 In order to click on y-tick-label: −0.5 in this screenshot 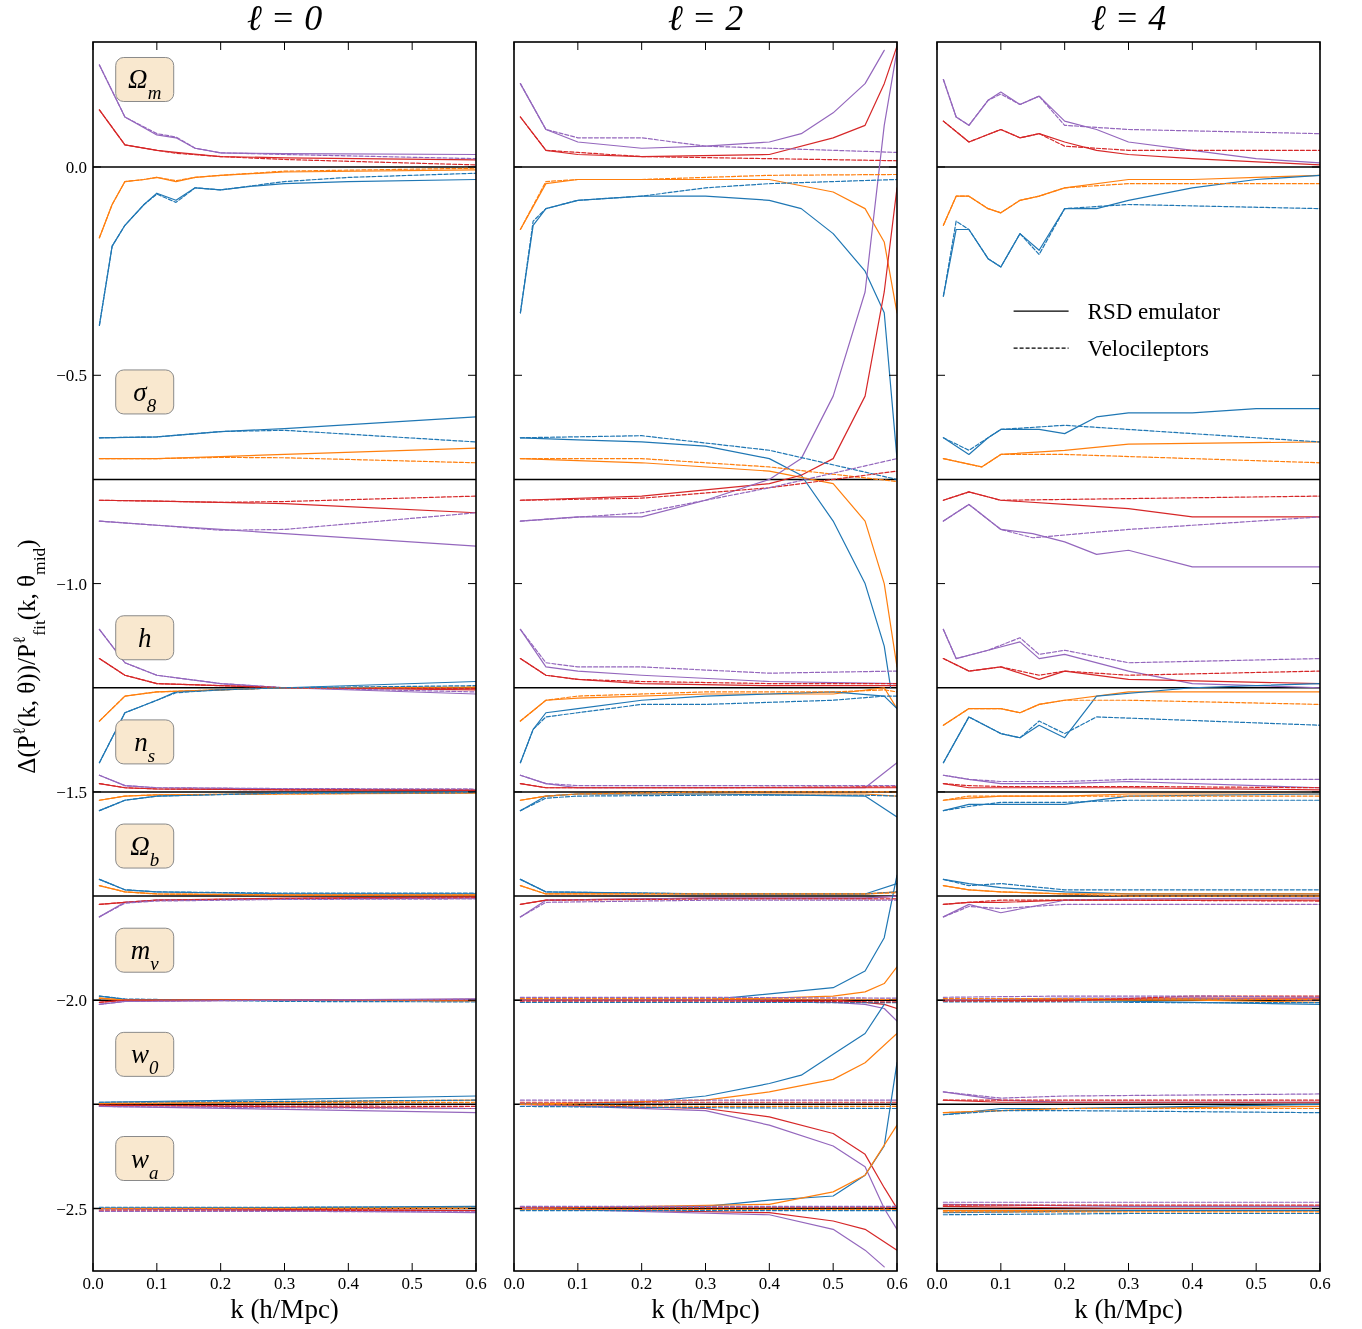, I will do `click(71, 376)`.